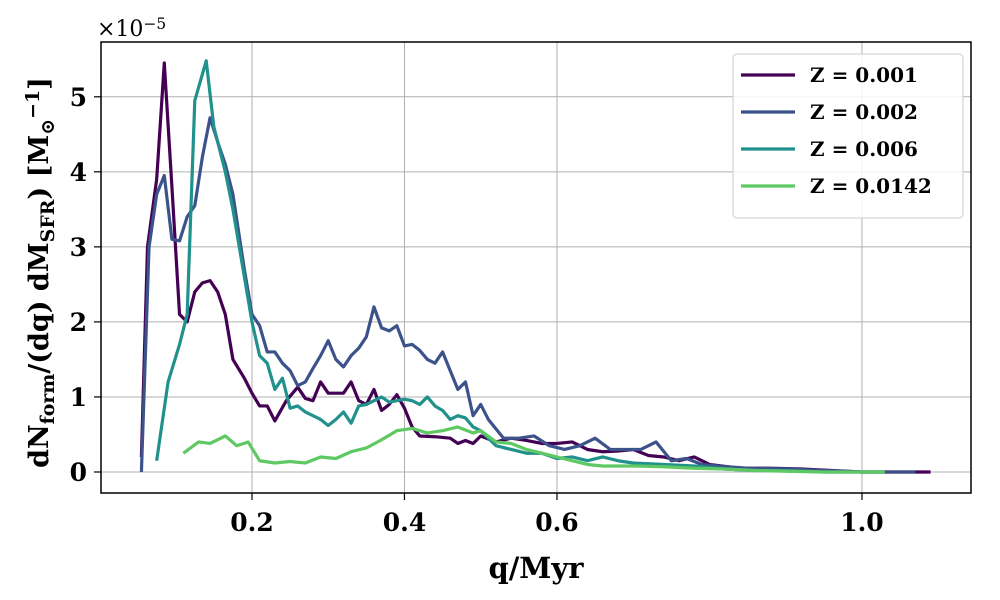 The height and width of the screenshot is (600, 1000). I want to click on text-part: form, so click(48, 399).